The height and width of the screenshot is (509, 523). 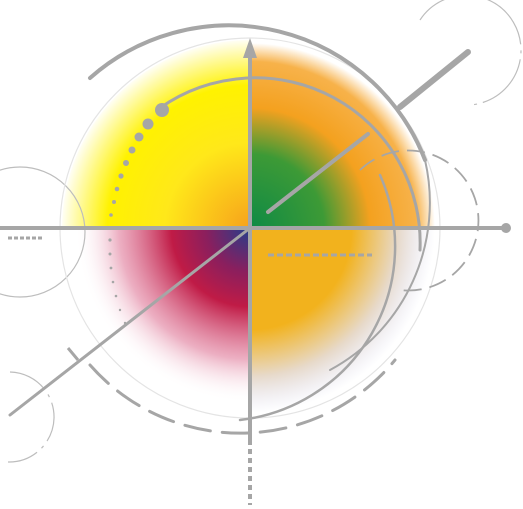 I want to click on short-tick, so click(x=73, y=354).